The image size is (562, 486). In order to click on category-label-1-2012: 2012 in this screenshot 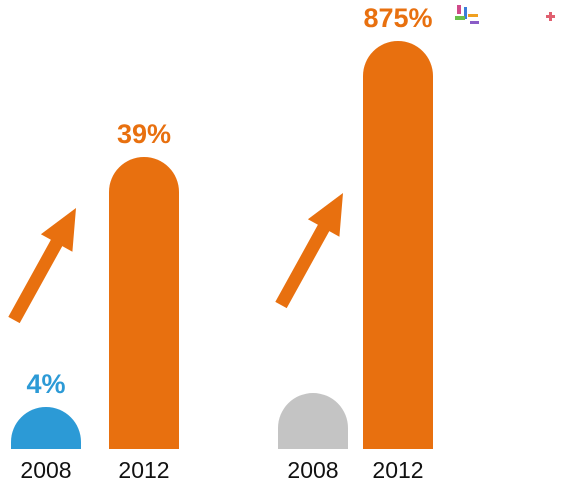, I will do `click(397, 470)`.